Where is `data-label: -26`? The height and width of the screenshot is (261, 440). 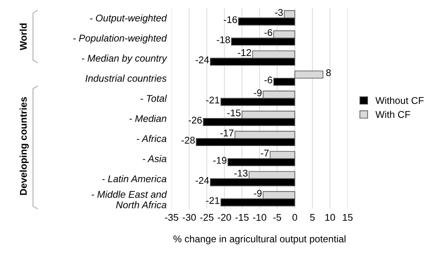
data-label: -26 is located at coordinates (195, 120).